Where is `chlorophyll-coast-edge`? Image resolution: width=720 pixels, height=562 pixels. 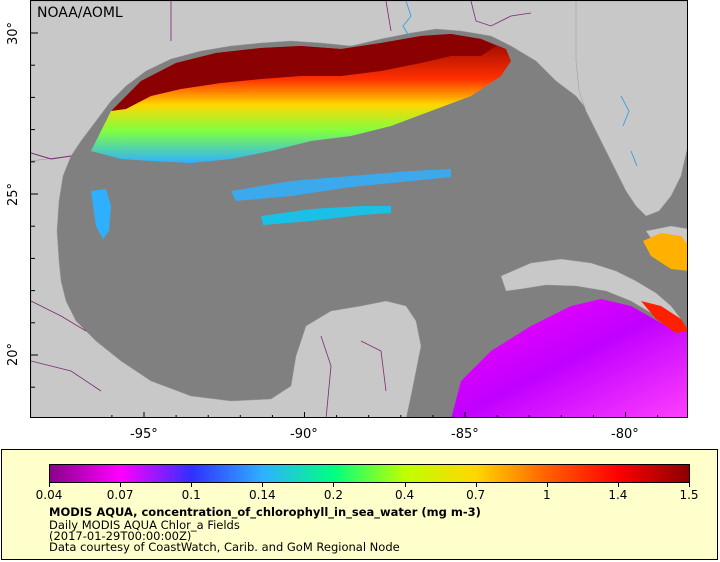 chlorophyll-coast-edge is located at coordinates (303, 72).